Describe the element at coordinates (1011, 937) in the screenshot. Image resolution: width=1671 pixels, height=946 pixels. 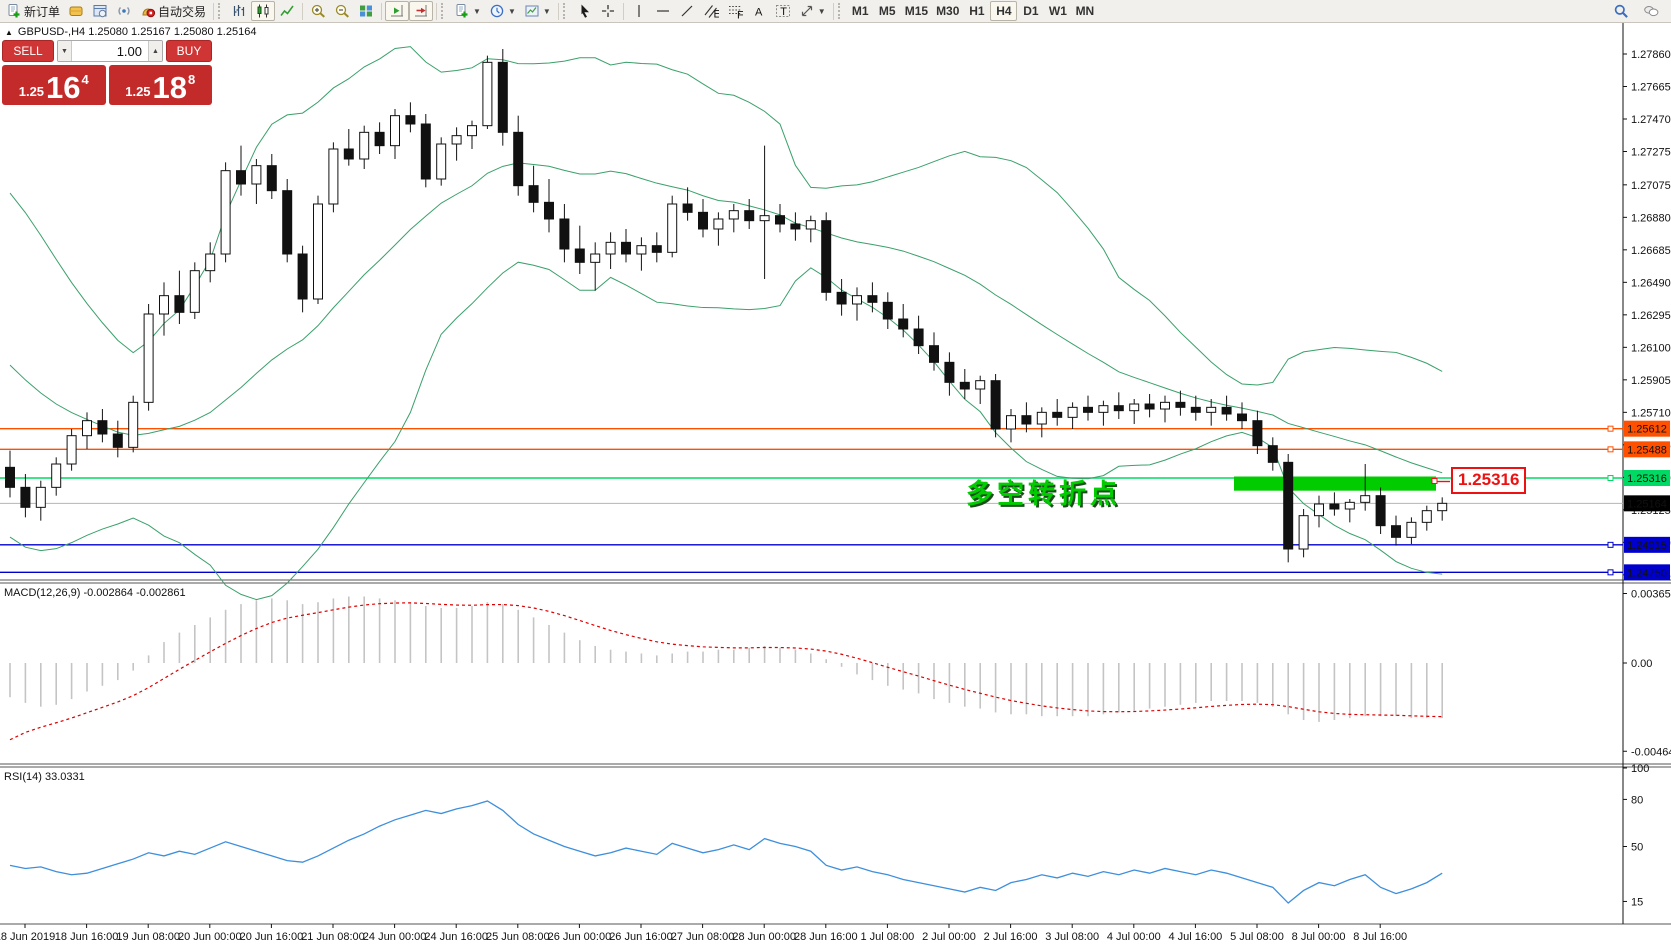
I see `svg-text: 2 Jul 16:00` at that location.